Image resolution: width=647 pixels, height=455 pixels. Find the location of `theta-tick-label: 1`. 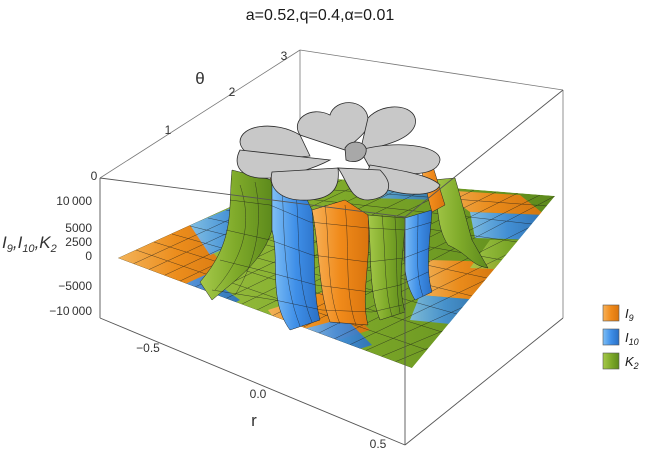

theta-tick-label: 1 is located at coordinates (168, 130).